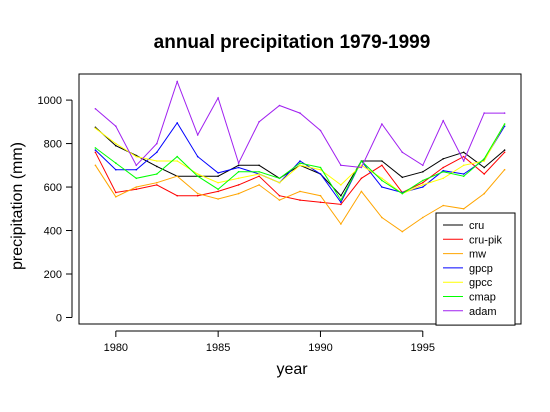 The height and width of the screenshot is (412, 550). What do you see at coordinates (481, 269) in the screenshot?
I see `legend-label-gpcp: gpcp` at bounding box center [481, 269].